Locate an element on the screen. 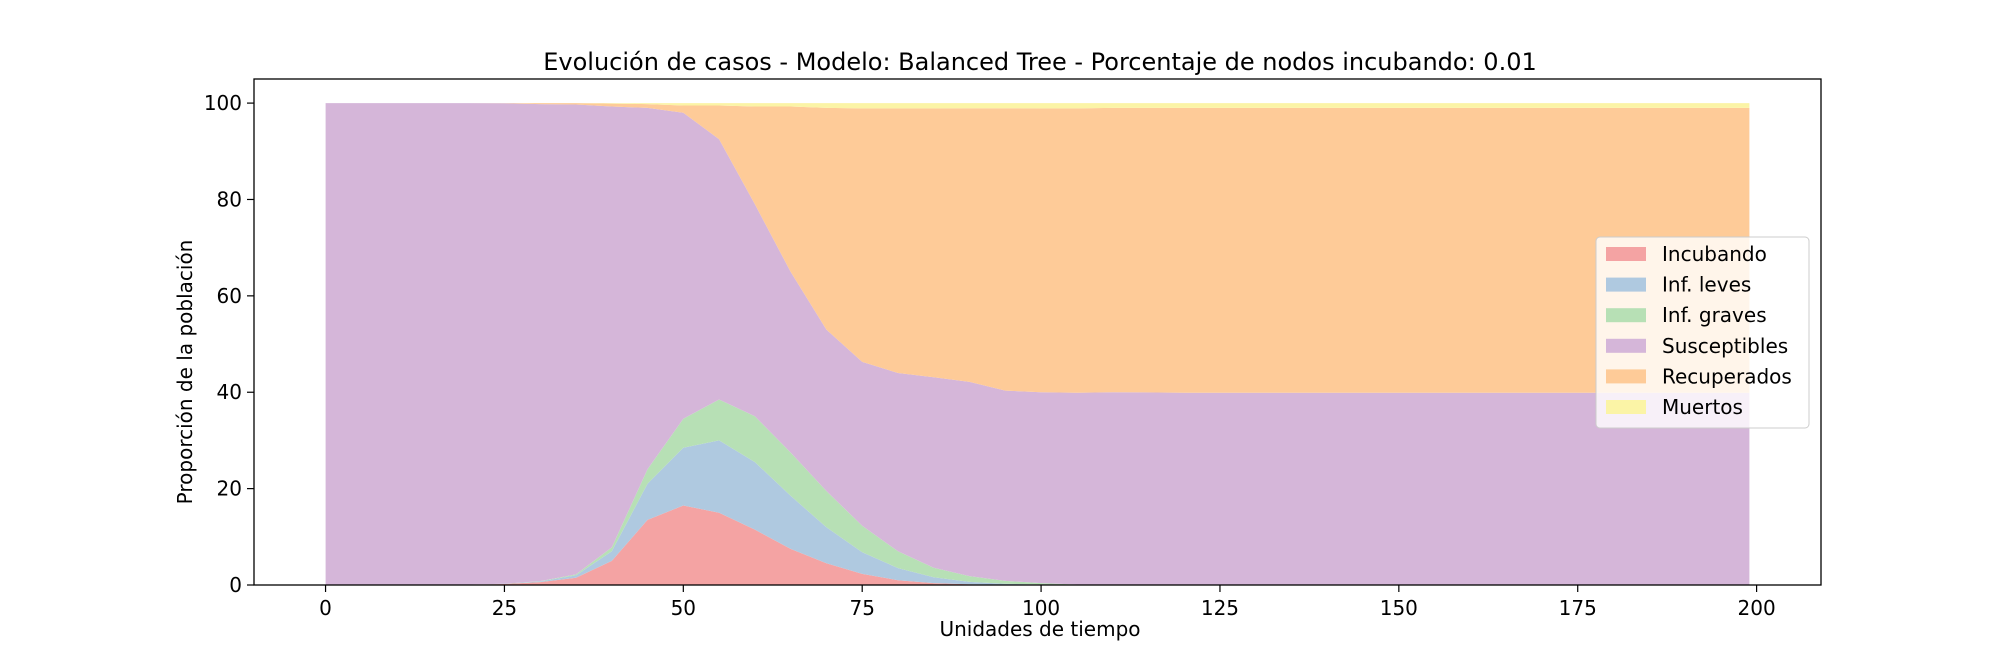 This screenshot has height=650, width=2000. y-tick-label: 100 is located at coordinates (223, 103).